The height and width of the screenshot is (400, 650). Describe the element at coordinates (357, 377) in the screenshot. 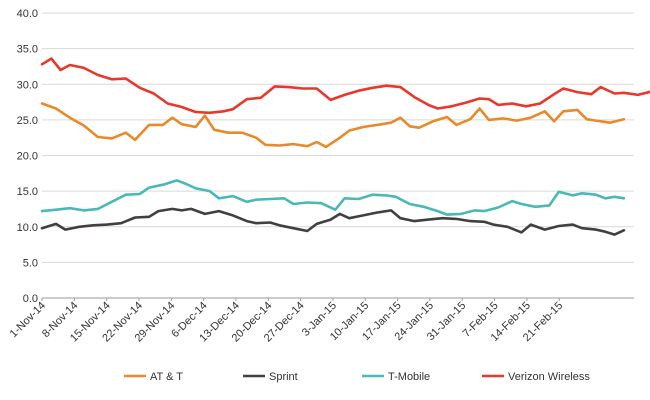

I see `legend: AT & T Sprint T-Mobile Verizon Wireless` at that location.